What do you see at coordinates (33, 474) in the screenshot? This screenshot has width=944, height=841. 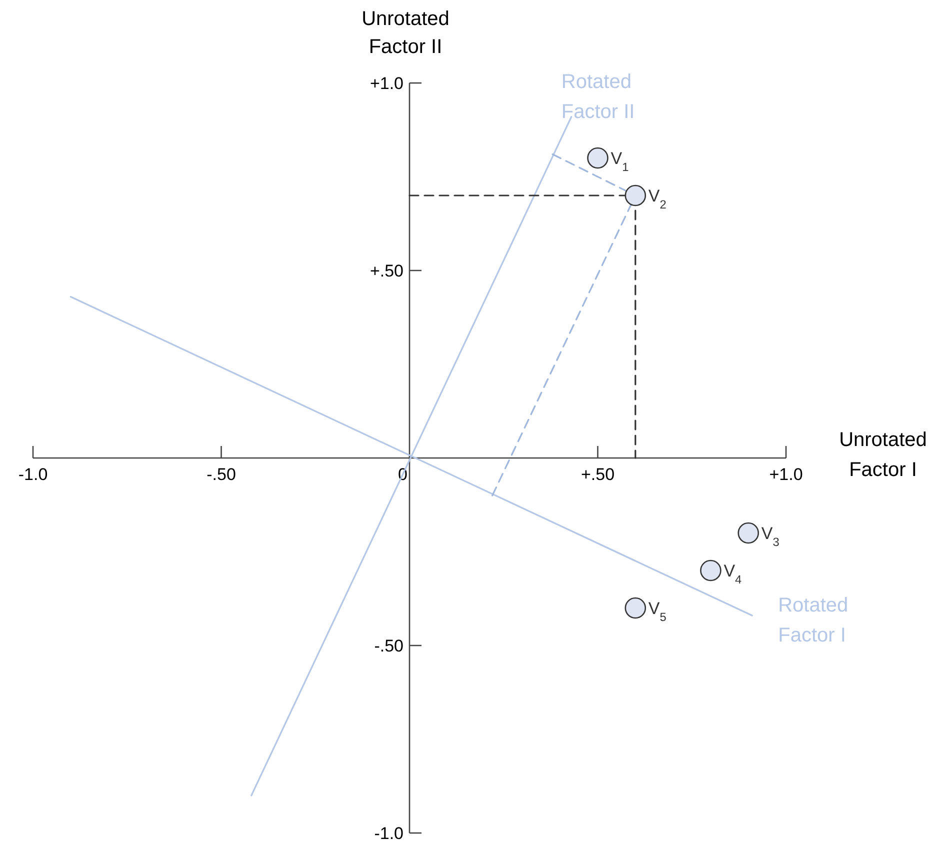 I see `x-tick-label: -1.0` at bounding box center [33, 474].